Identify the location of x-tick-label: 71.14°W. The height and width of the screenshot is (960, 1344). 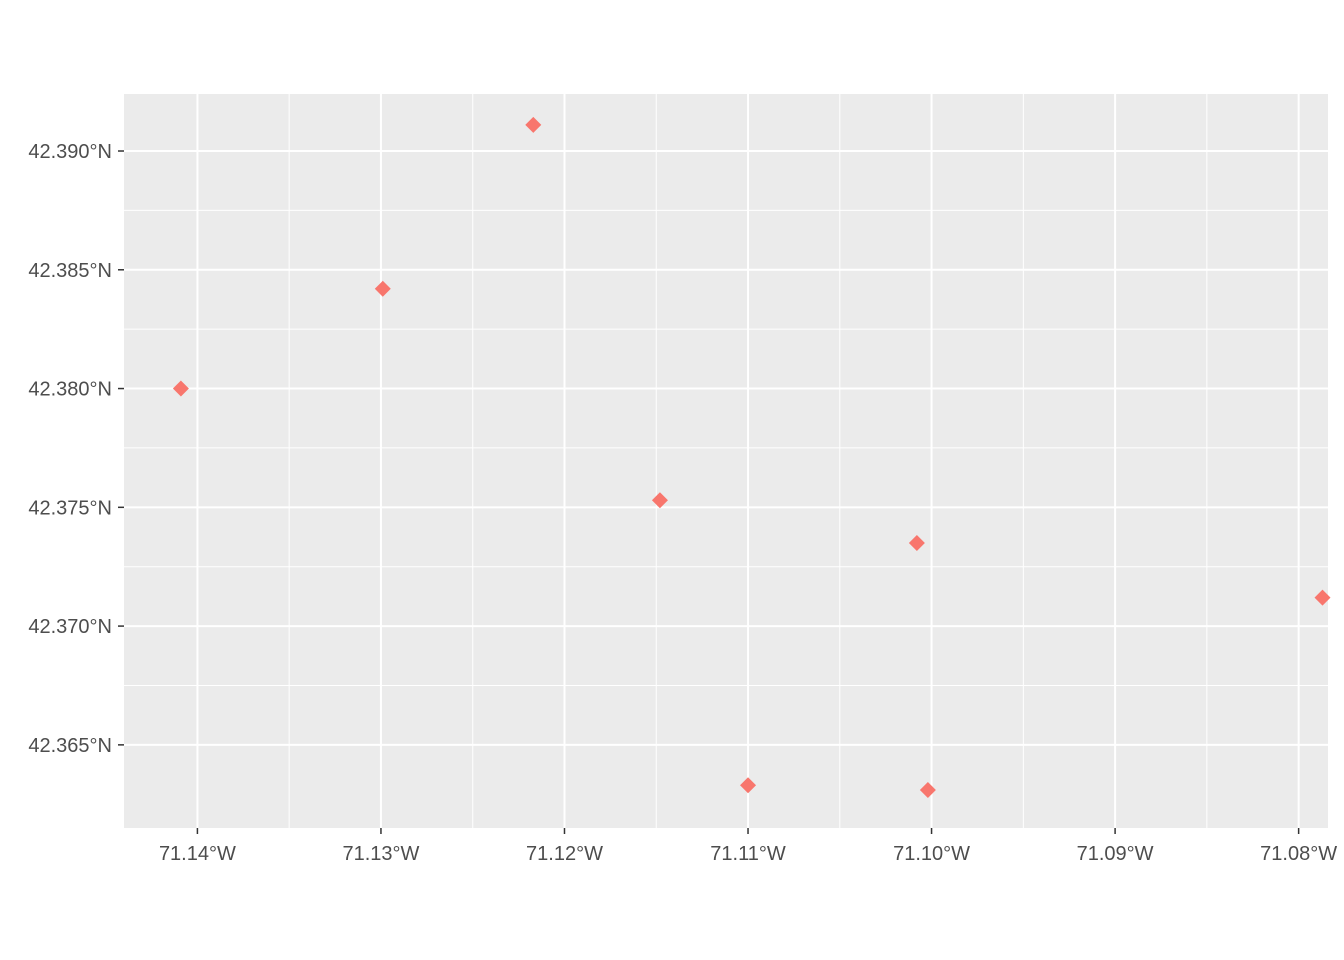
(197, 854).